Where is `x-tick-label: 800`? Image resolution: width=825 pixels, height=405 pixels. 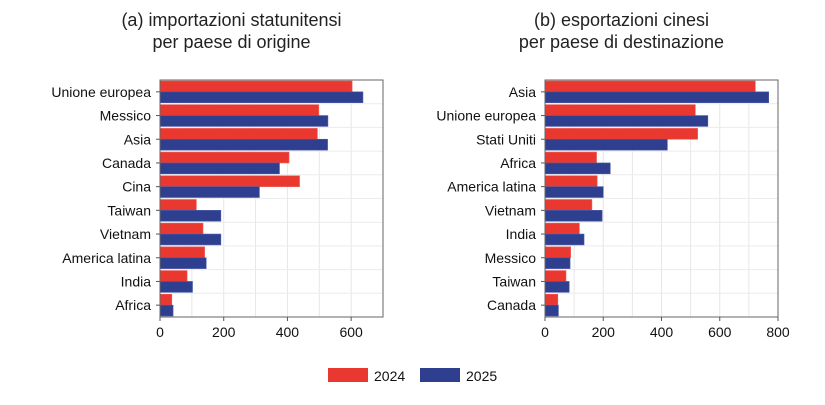
x-tick-label: 800 is located at coordinates (778, 332).